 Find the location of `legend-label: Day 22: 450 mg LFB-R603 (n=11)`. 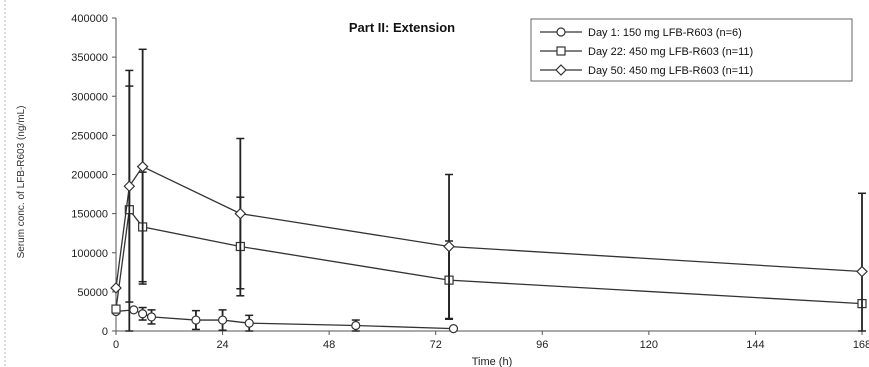

legend-label: Day 22: 450 mg LFB-R603 (n=11) is located at coordinates (670, 52).